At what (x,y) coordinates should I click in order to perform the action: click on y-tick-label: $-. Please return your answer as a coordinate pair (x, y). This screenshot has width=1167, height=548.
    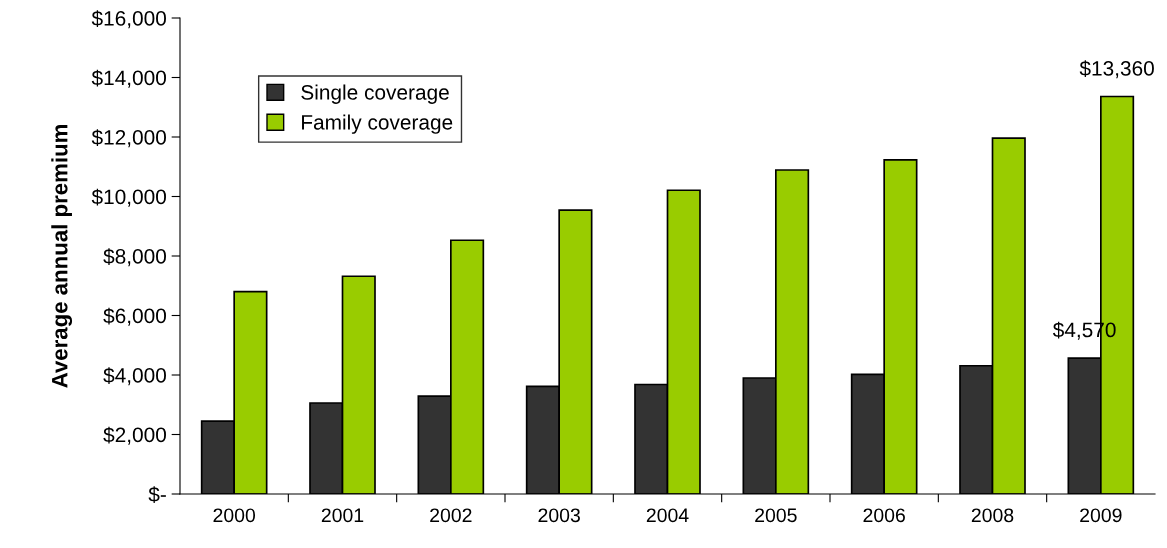
    Looking at the image, I should click on (157, 494).